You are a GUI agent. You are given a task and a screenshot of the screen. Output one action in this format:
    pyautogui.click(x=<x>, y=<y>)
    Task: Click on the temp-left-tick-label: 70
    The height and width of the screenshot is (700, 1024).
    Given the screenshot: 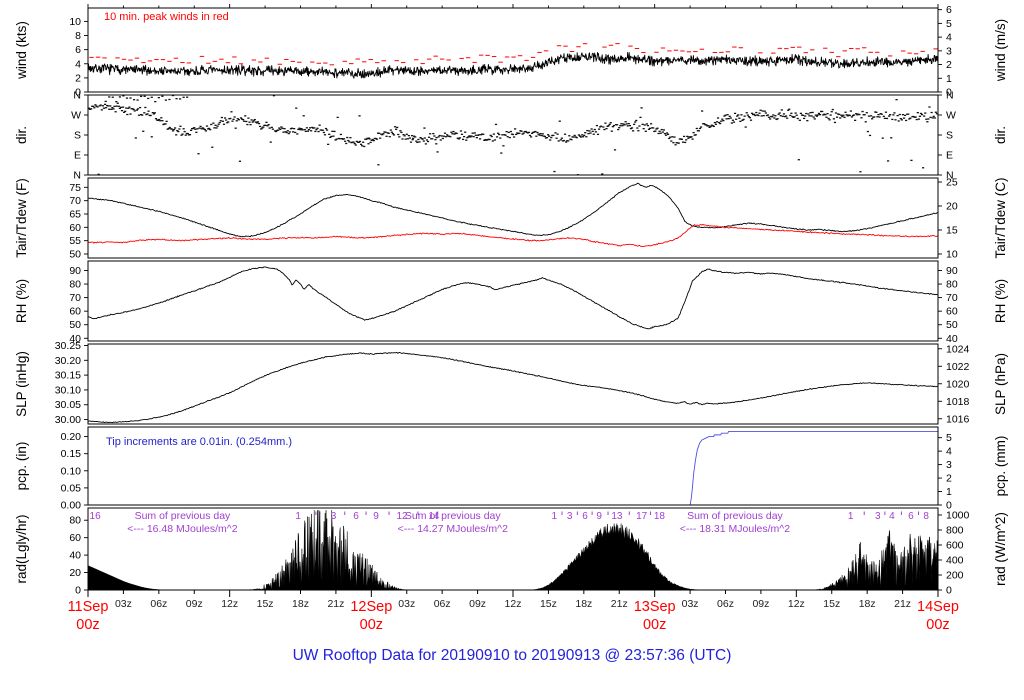 What is the action you would take?
    pyautogui.click(x=75, y=201)
    